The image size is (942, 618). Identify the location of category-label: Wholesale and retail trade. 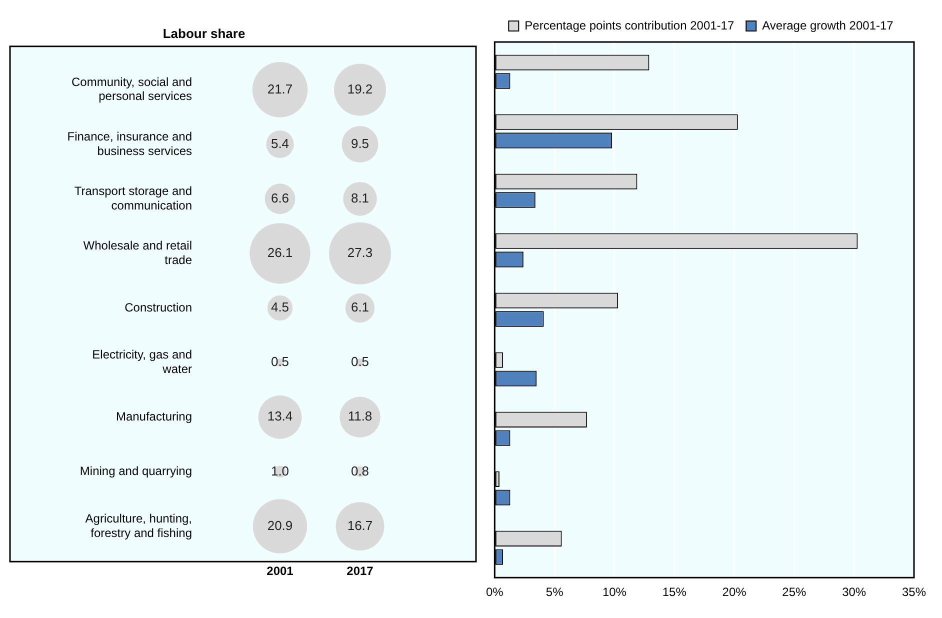
(137, 252).